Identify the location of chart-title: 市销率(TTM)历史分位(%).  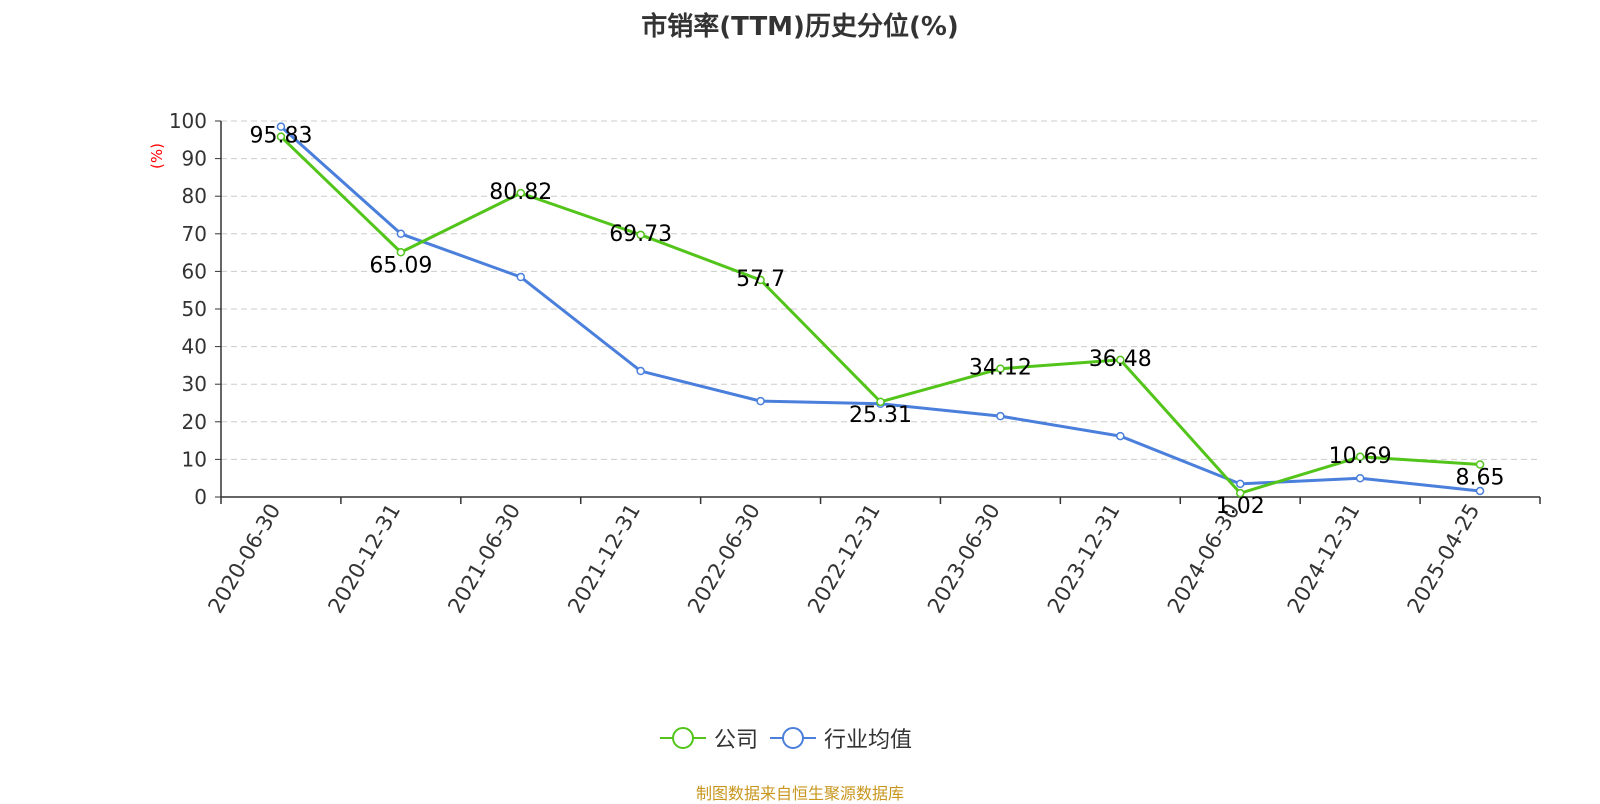
(800, 27).